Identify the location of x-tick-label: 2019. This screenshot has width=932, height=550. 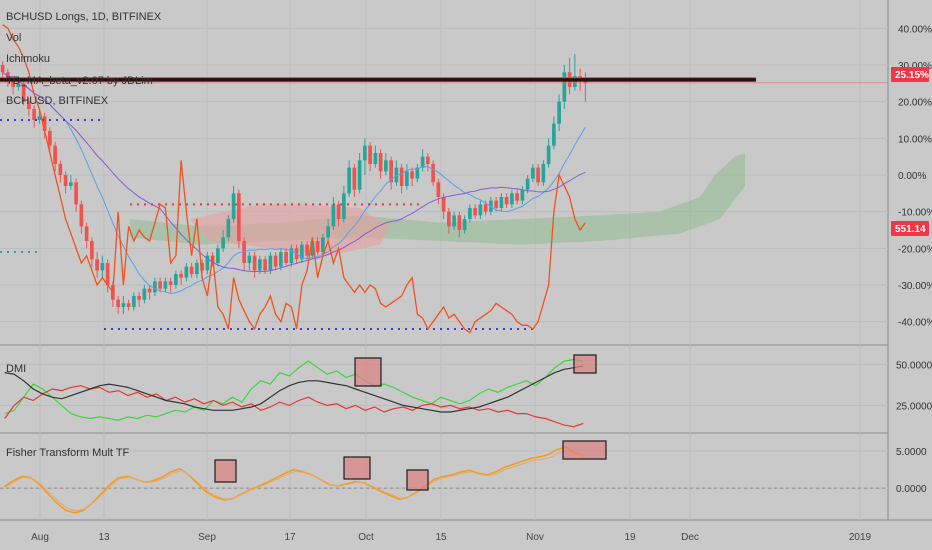
(860, 537).